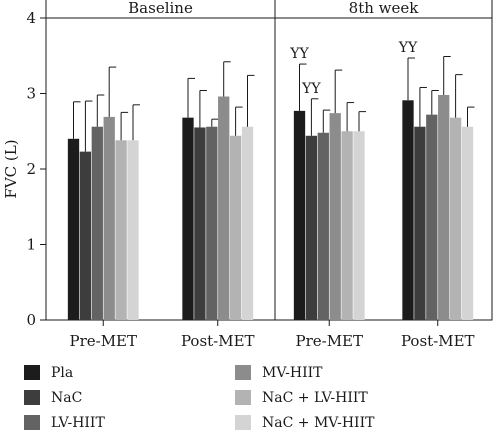 The width and height of the screenshot is (500, 435). What do you see at coordinates (318, 423) in the screenshot?
I see `legend-label: NaC + MV-HIIT` at bounding box center [318, 423].